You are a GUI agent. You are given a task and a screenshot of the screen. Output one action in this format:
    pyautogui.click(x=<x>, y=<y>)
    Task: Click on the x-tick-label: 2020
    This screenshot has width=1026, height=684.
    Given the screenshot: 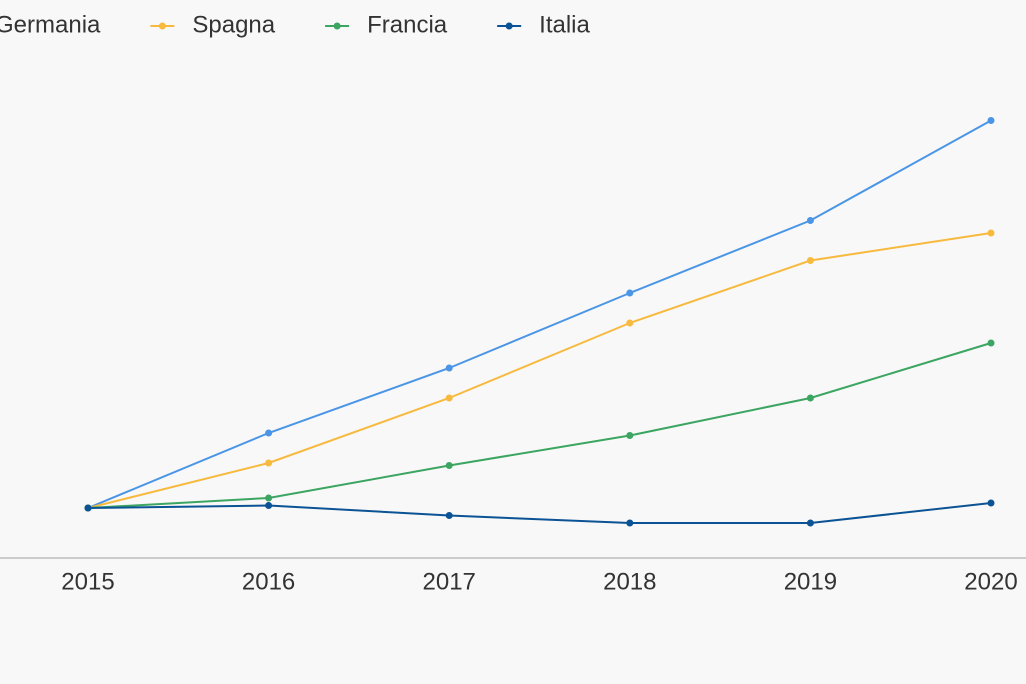 What is the action you would take?
    pyautogui.click(x=990, y=581)
    